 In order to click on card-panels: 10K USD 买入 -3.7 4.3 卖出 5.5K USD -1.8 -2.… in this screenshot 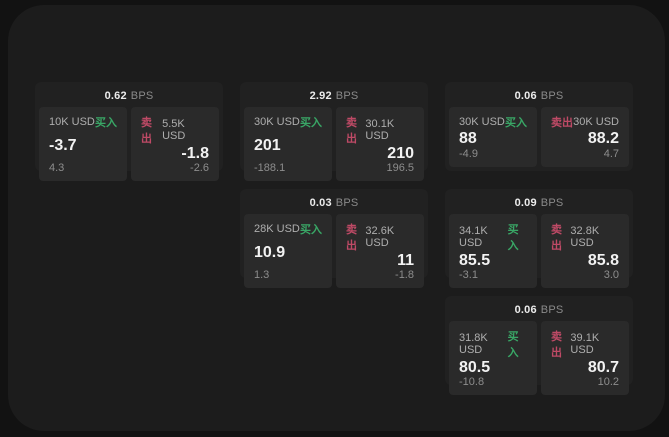, I will do `click(129, 144)`.